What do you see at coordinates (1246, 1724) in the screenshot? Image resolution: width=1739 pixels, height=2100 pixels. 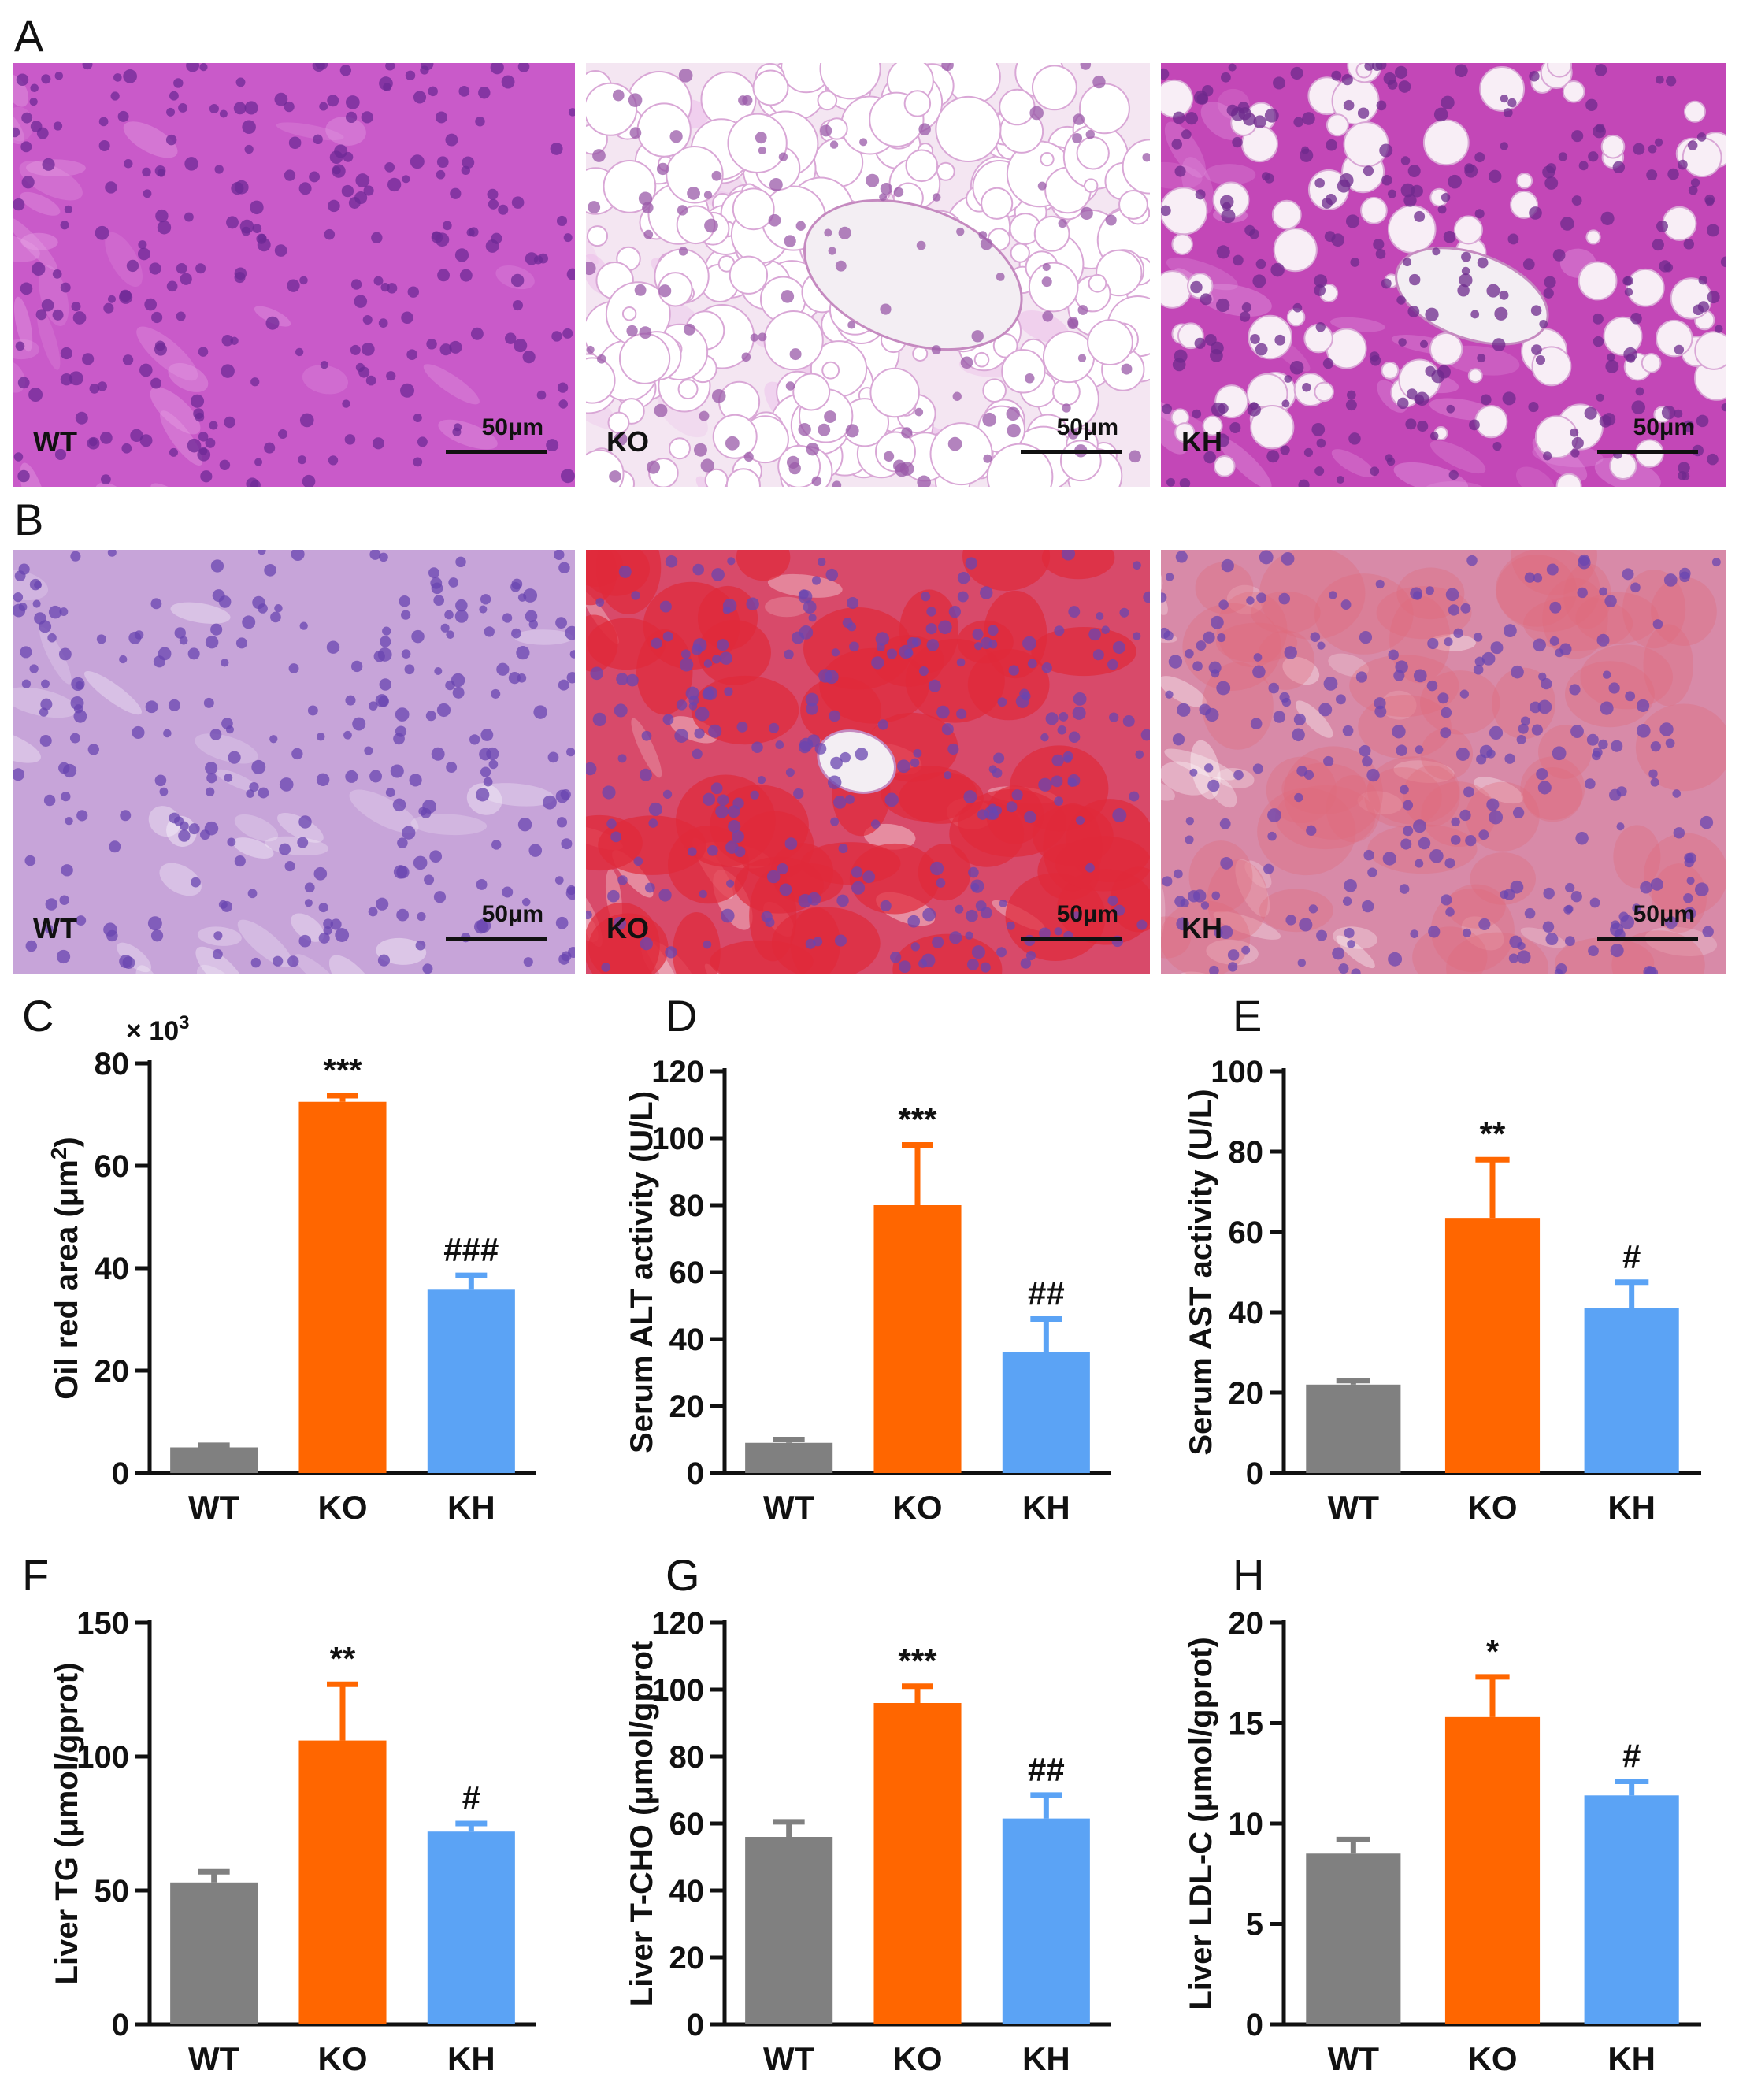 I see `y-tick-label: 15` at bounding box center [1246, 1724].